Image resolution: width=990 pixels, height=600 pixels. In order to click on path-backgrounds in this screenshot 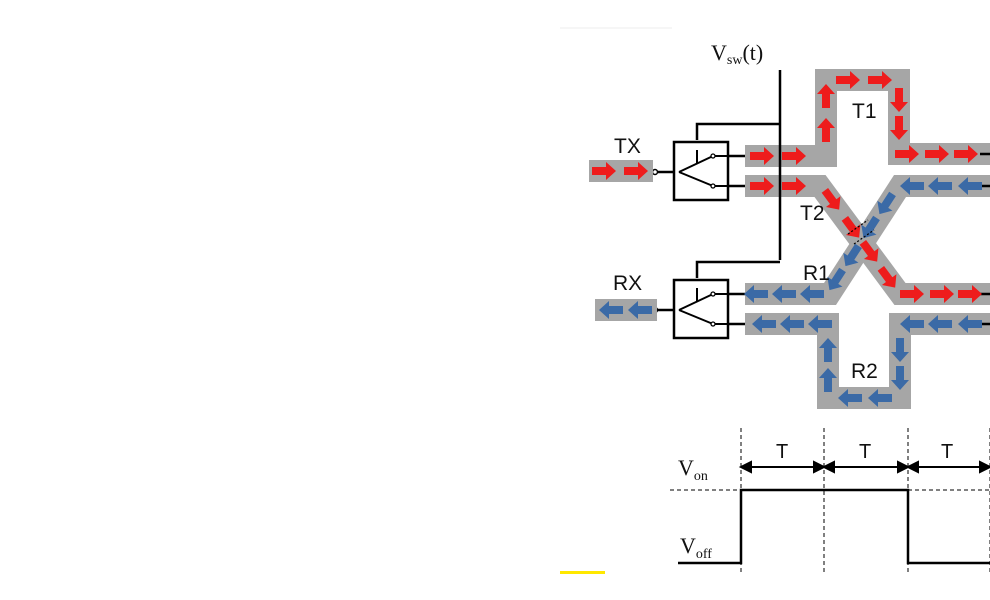, I will do `click(867, 239)`.